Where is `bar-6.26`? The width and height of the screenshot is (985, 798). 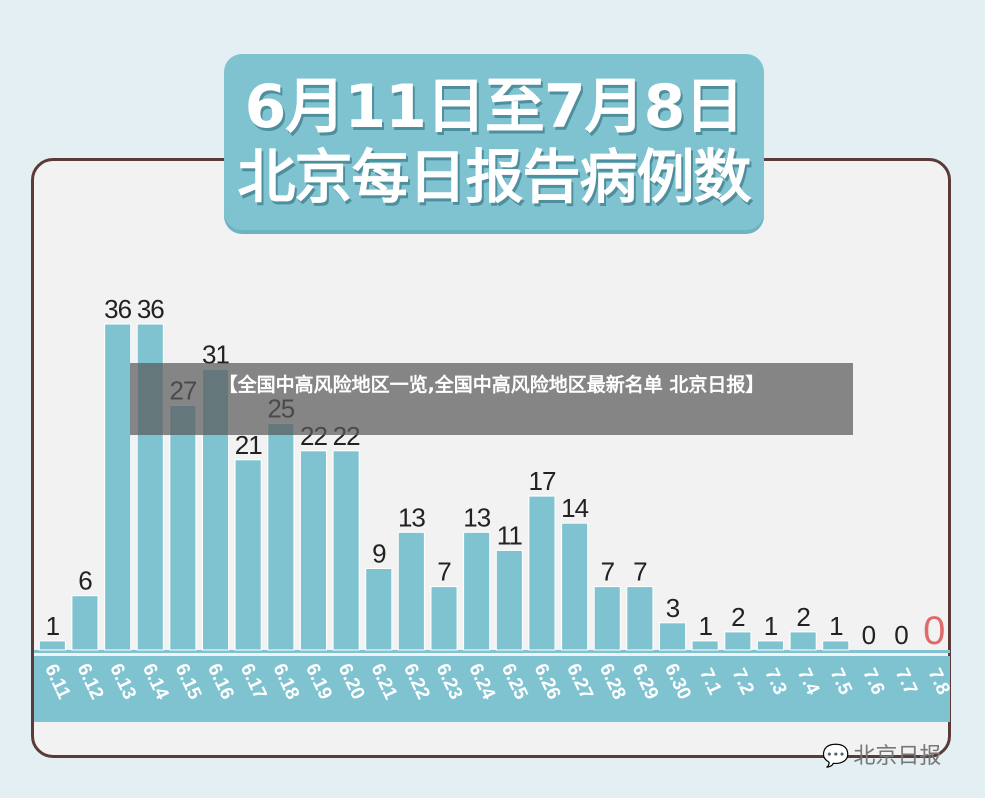
bar-6.26 is located at coordinates (542, 573).